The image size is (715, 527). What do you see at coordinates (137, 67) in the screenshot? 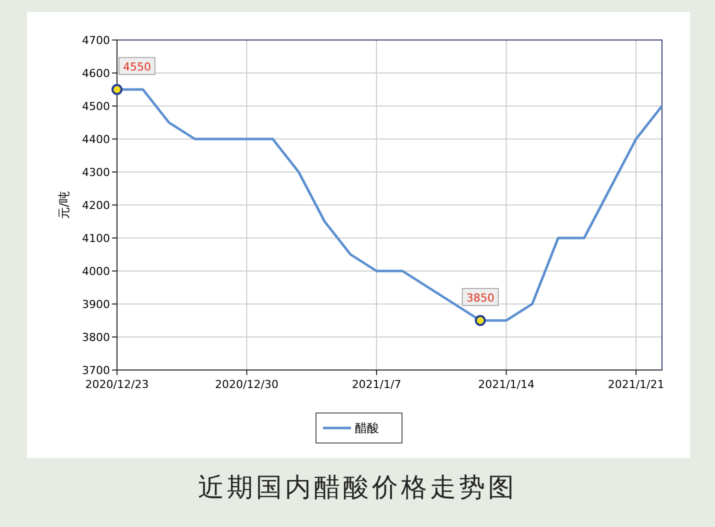
I see `data-label: 4550` at bounding box center [137, 67].